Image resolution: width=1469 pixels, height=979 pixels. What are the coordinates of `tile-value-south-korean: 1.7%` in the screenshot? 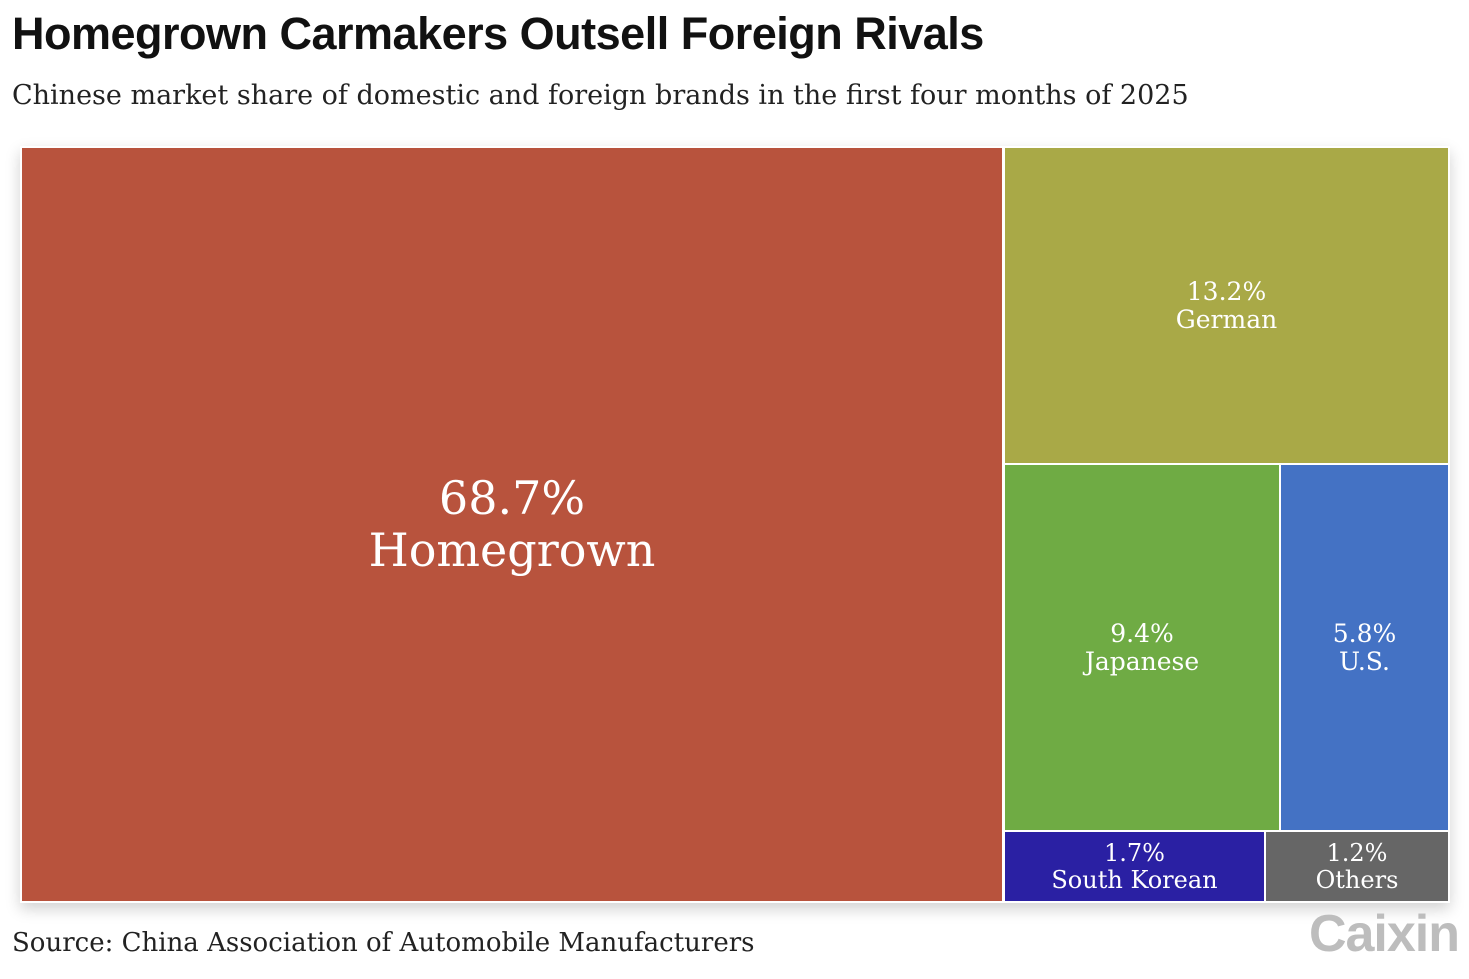 It's located at (1134, 852).